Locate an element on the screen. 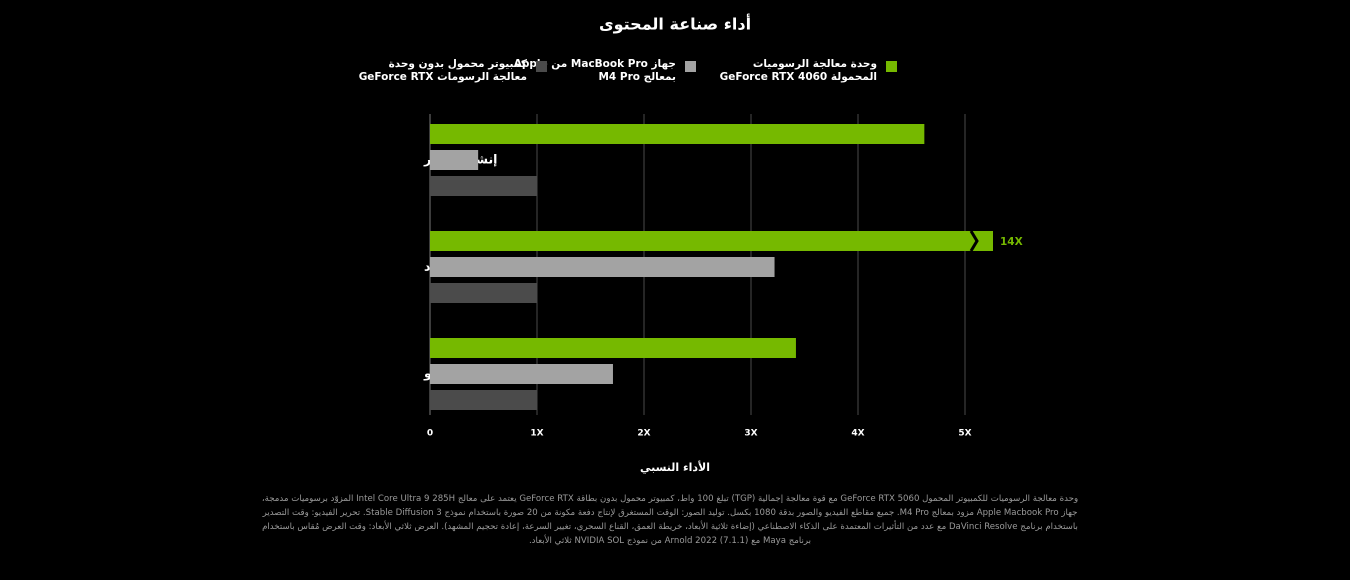  value-label: 14X is located at coordinates (1011, 242).